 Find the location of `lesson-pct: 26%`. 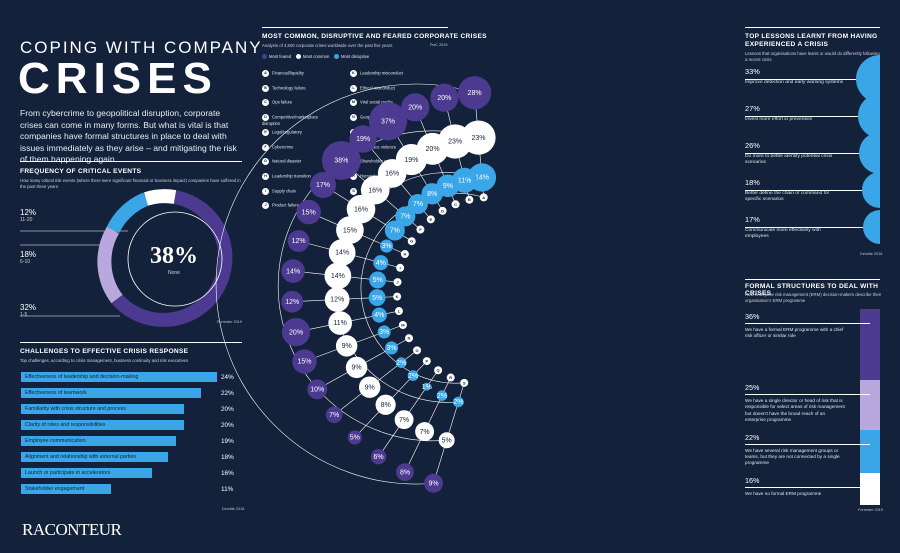

lesson-pct: 26% is located at coordinates (752, 145).